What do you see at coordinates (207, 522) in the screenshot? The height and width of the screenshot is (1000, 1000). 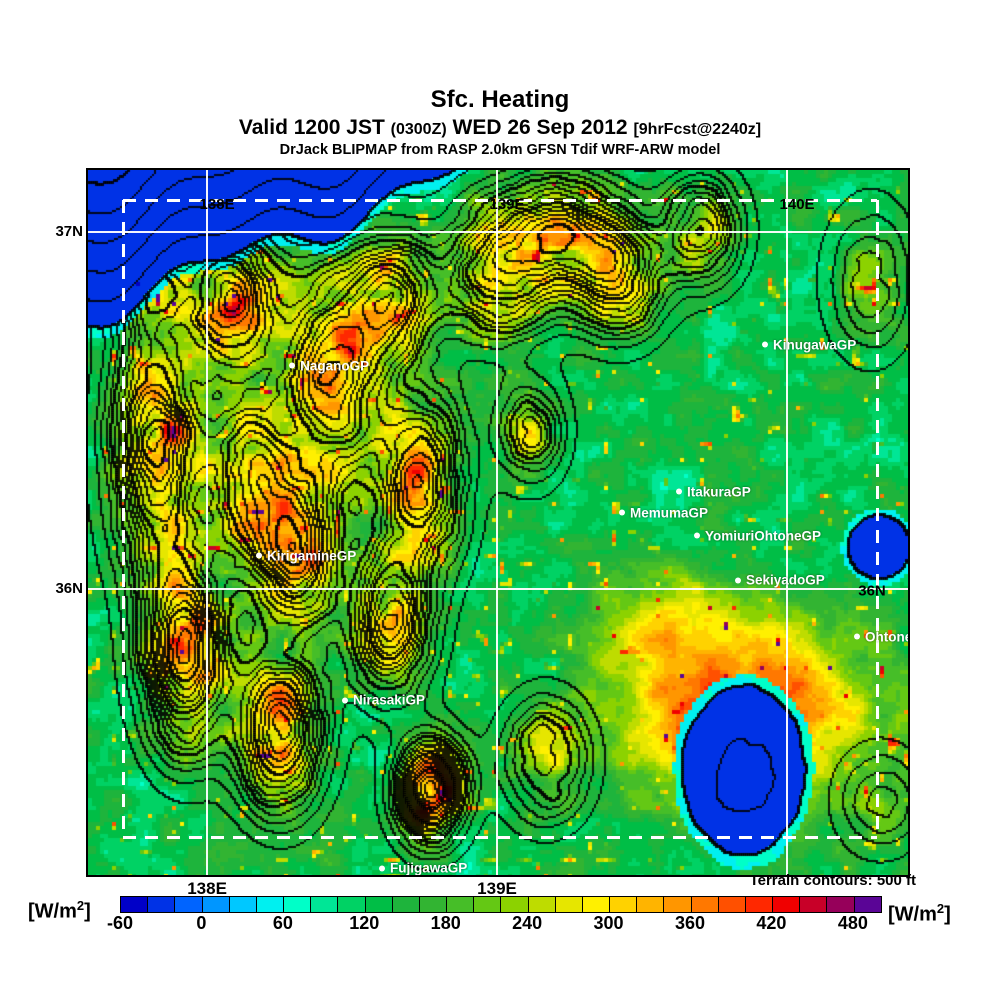 I see `lon-gridline-138E` at bounding box center [207, 522].